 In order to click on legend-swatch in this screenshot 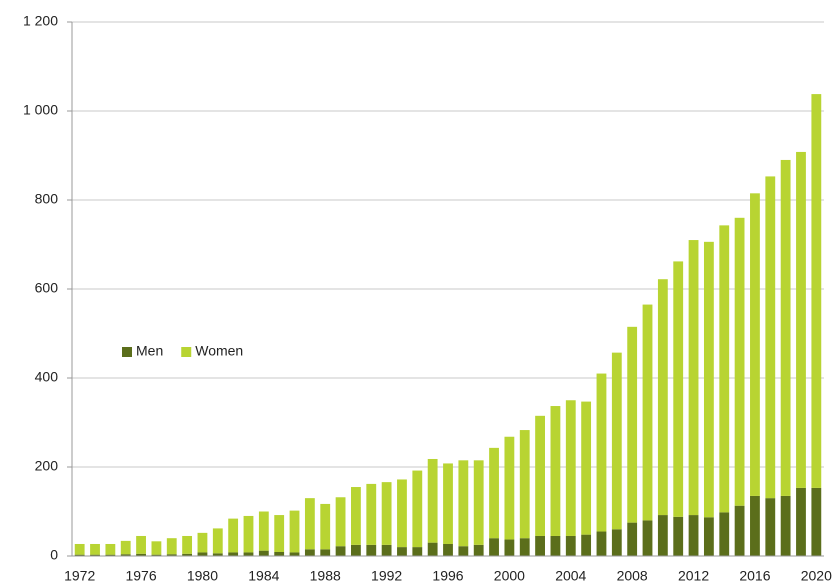, I will do `click(127, 352)`.